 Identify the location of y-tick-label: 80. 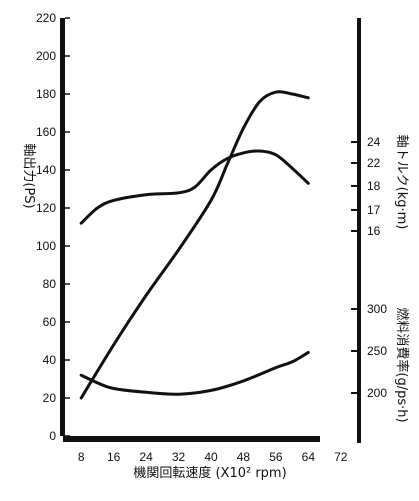
(50, 284).